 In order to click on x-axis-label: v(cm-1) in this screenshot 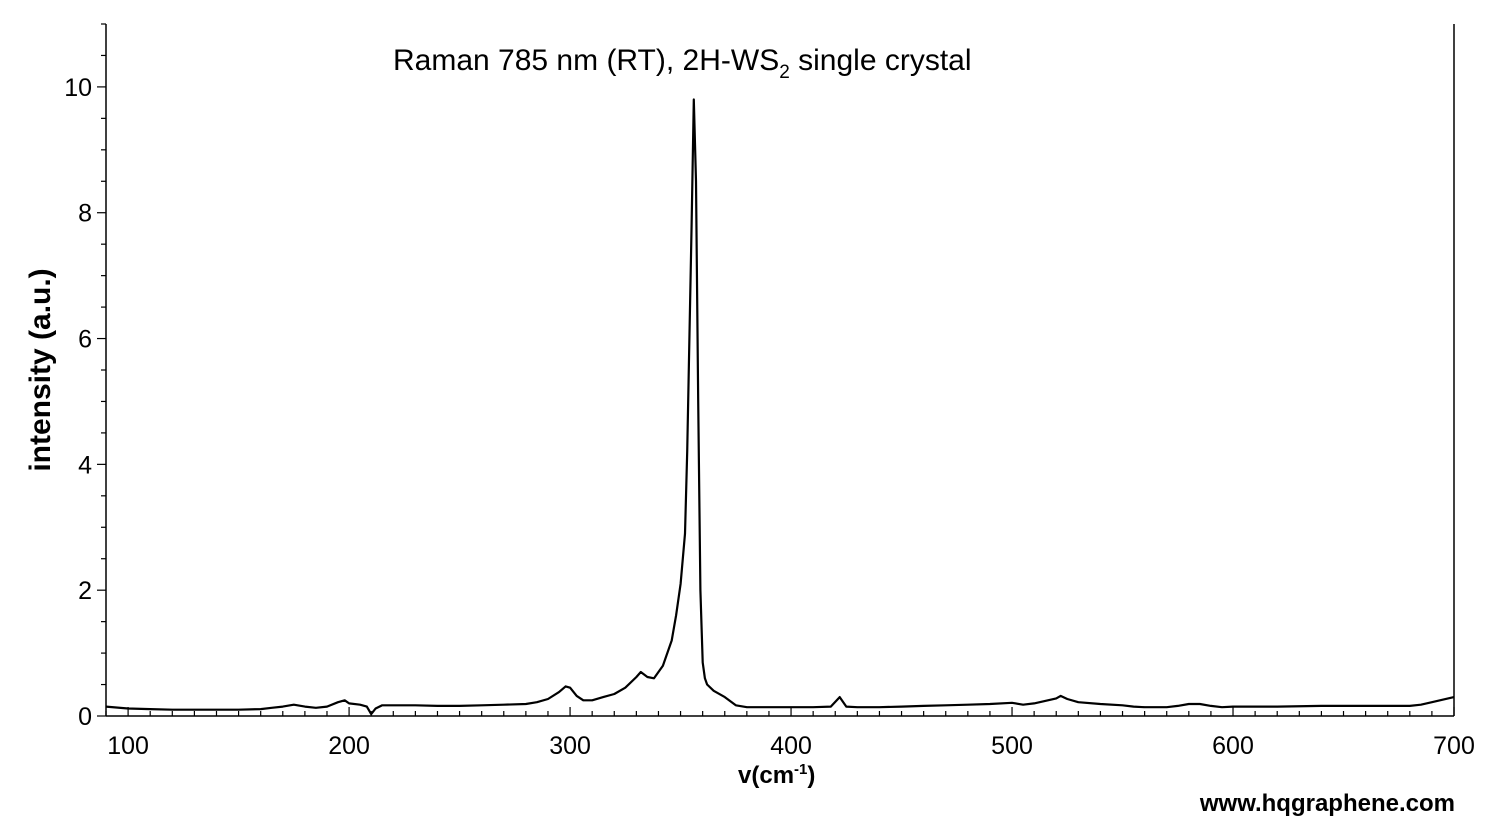, I will do `click(776, 775)`.